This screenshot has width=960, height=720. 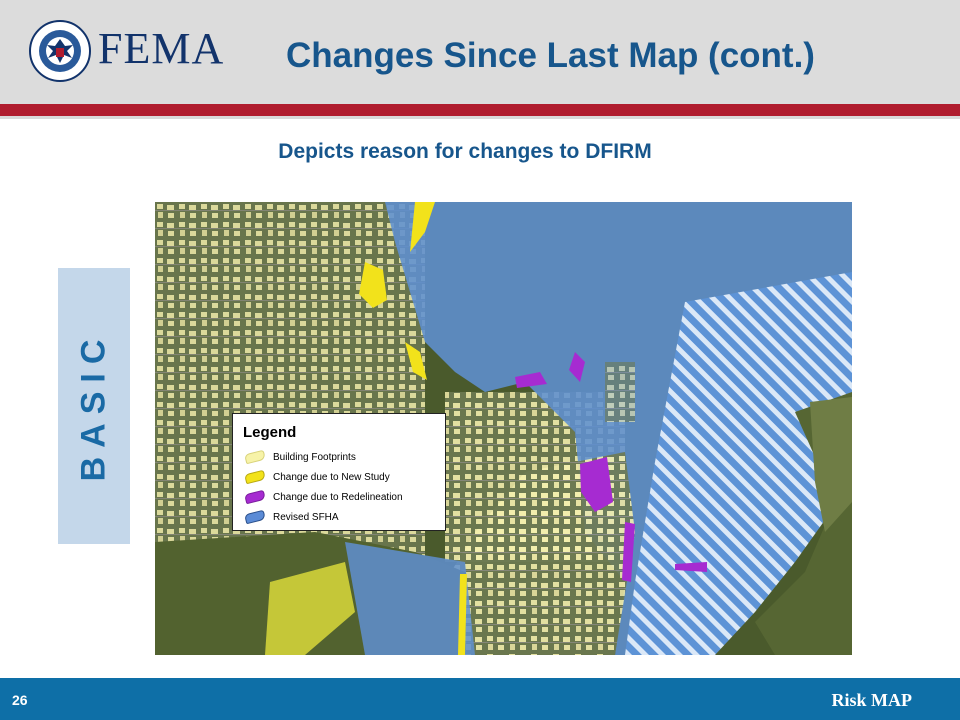 What do you see at coordinates (465, 151) in the screenshot?
I see `slide-subtitle: Depicts reason for changes to DFIRM` at bounding box center [465, 151].